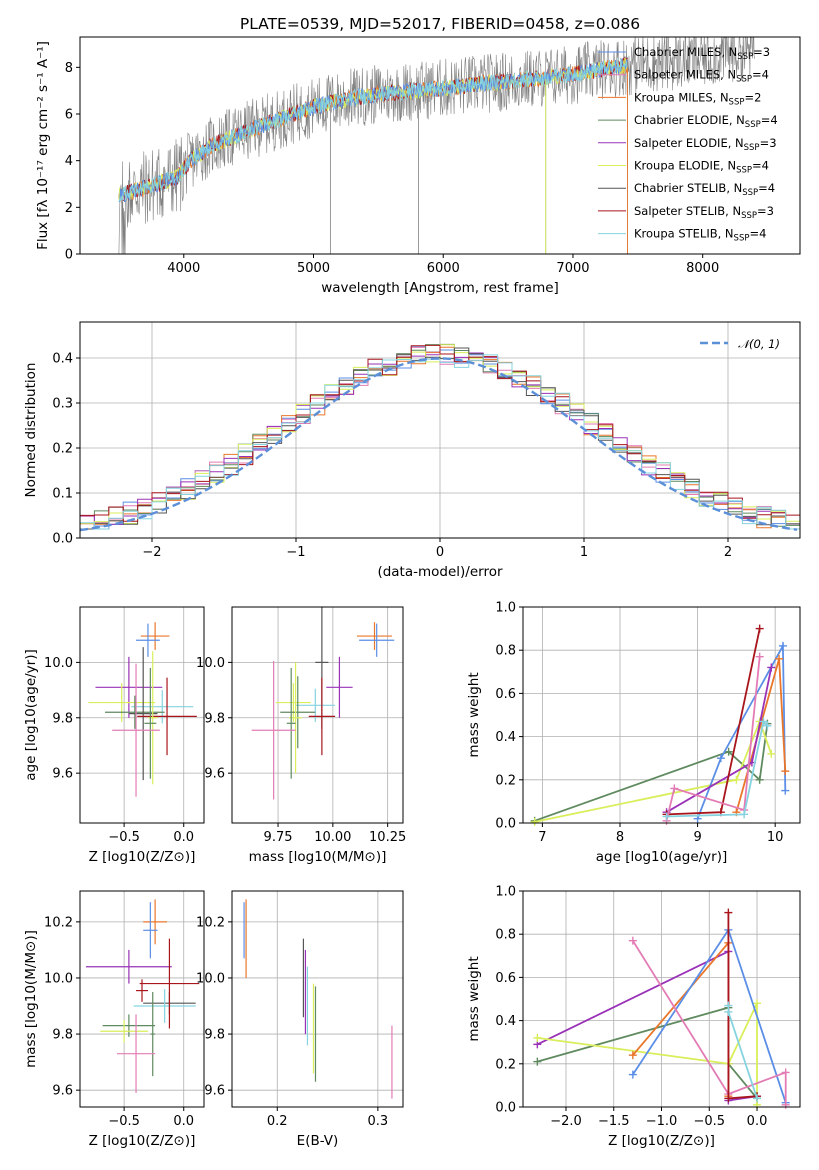 This screenshot has width=819, height=1170. What do you see at coordinates (505, 651) in the screenshot?
I see `y-tick-label: 0.8` at bounding box center [505, 651].